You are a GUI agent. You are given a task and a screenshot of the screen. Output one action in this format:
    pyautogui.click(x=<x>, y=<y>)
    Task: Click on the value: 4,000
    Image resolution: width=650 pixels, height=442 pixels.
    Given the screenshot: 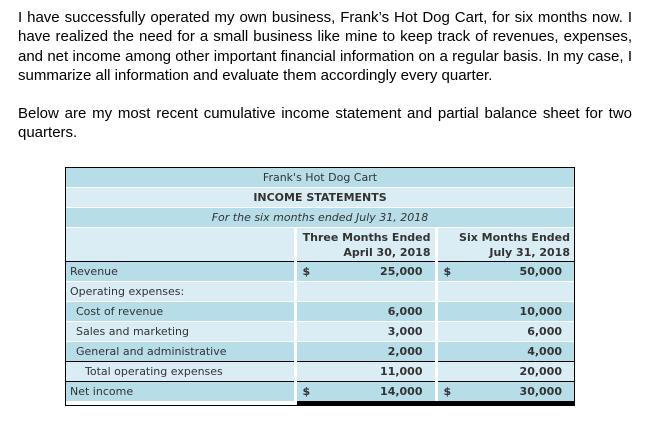 What is the action you would take?
    pyautogui.click(x=544, y=351)
    